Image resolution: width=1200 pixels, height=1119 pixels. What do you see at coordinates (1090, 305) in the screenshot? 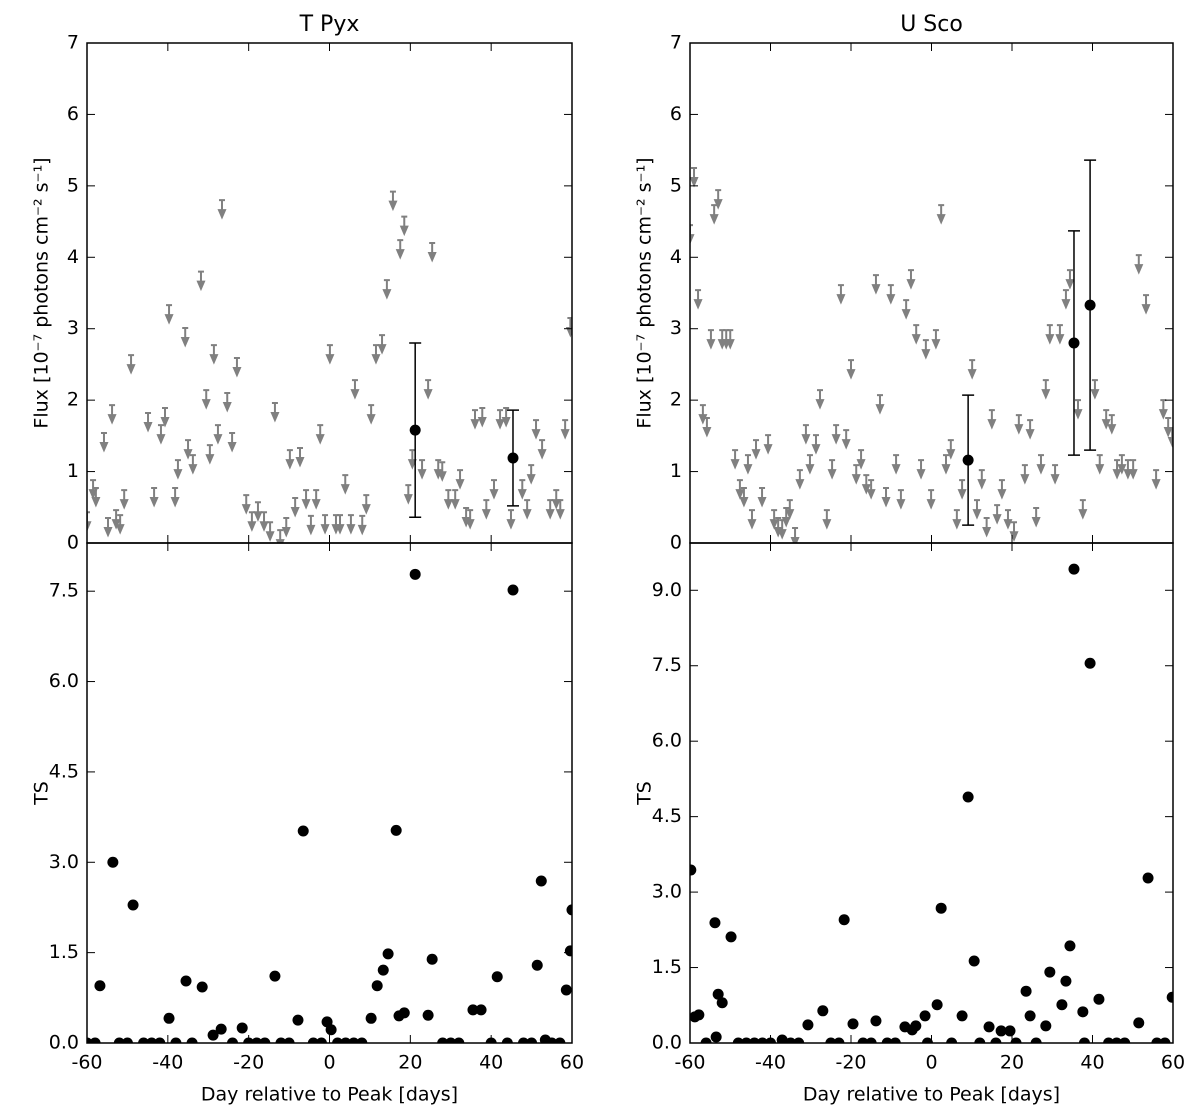
I see `detection-point` at bounding box center [1090, 305].